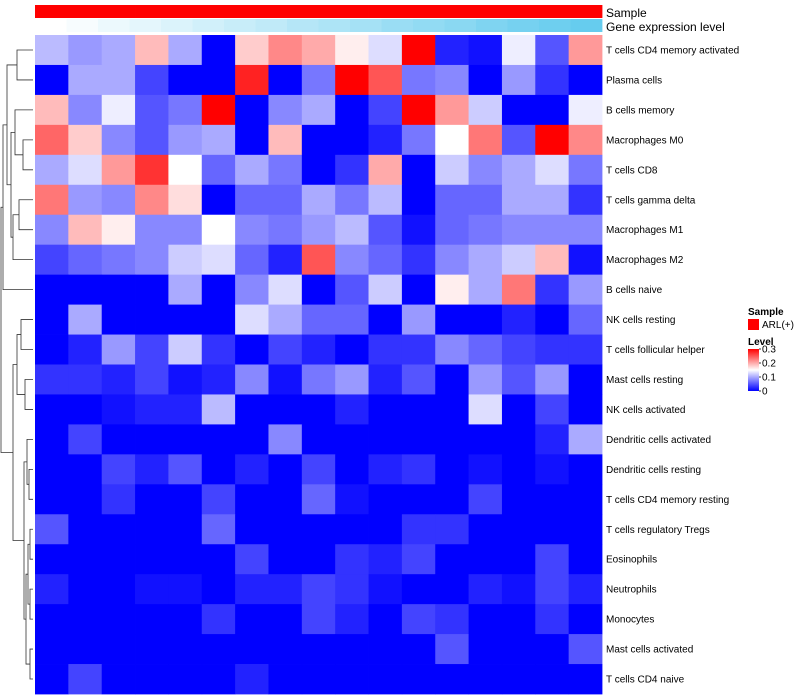  I want to click on row-dendrogram, so click(16, 364).